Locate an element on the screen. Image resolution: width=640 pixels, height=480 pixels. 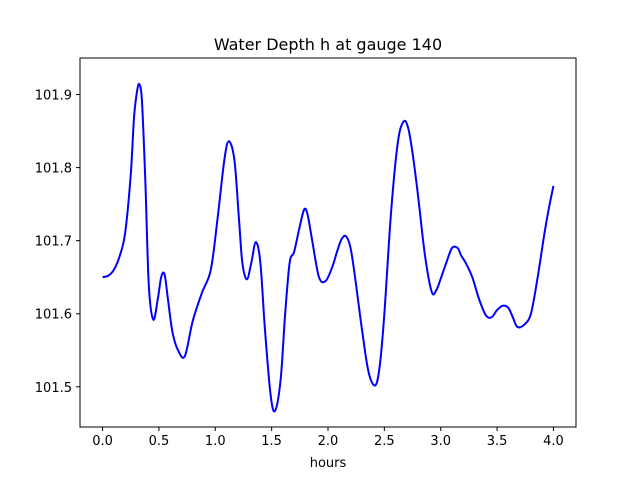
y-tick-label: 101.7 is located at coordinates (53, 242).